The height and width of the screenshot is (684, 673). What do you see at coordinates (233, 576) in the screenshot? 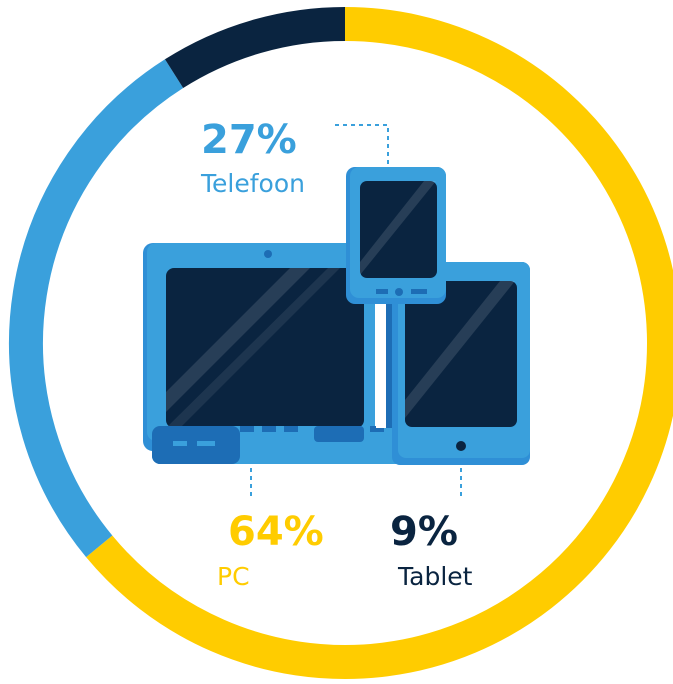
I see `label-pc-name: PC` at bounding box center [233, 576].